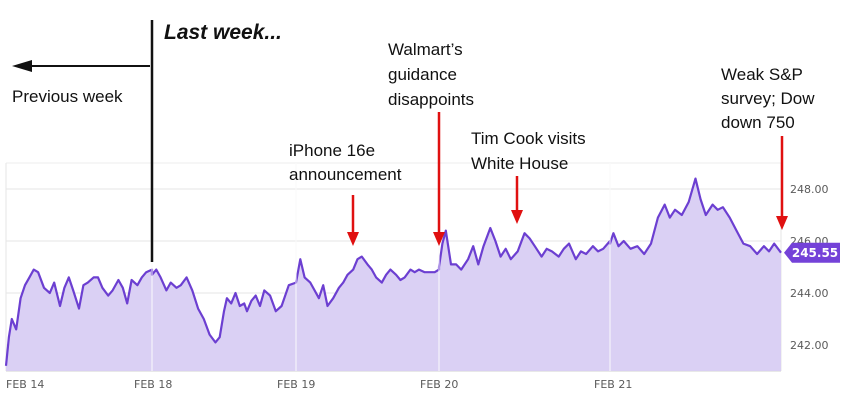  Describe the element at coordinates (22, 66) in the screenshot. I see `left-arrow-head-icon` at that location.